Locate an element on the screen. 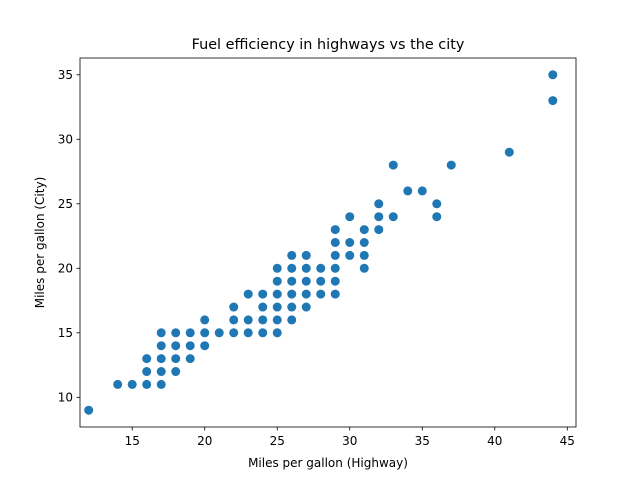 Image resolution: width=640 pixels, height=480 pixels. chart-title: Fuel efficiency in highways vs the city is located at coordinates (328, 45).